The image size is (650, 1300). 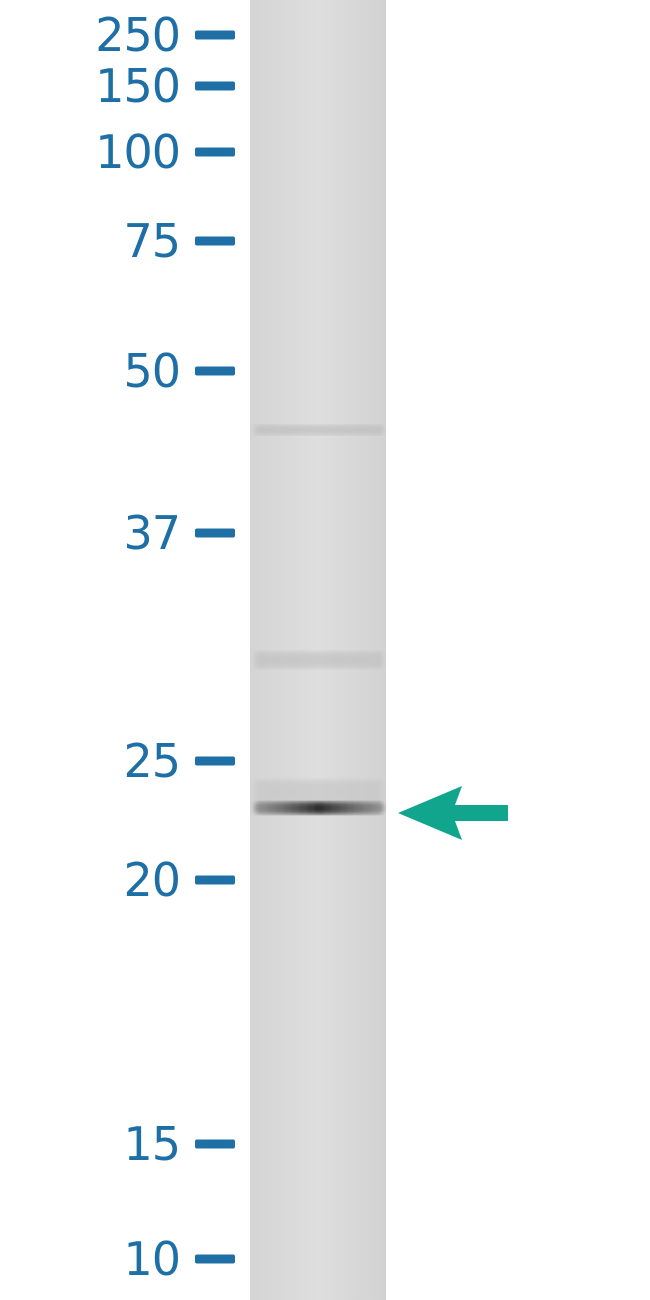 I want to click on marker-label: 15, so click(x=152, y=1144).